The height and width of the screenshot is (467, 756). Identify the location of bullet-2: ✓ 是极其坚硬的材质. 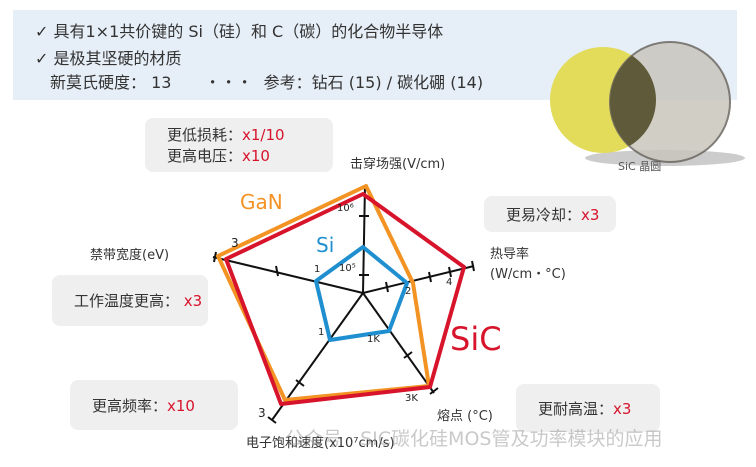
(108, 58).